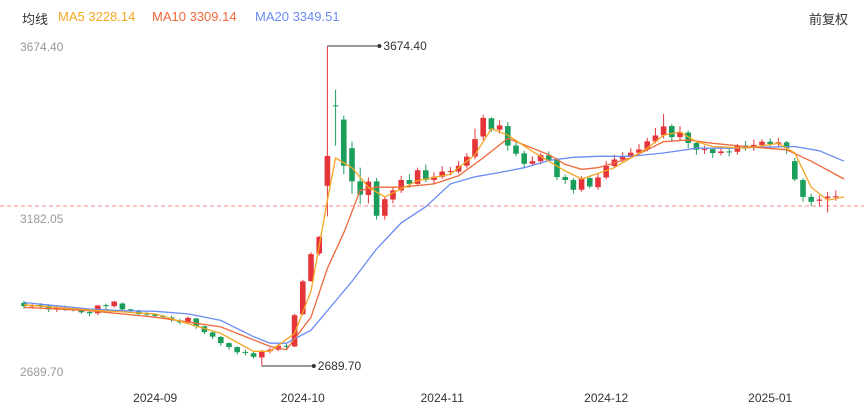 This screenshot has width=864, height=417. What do you see at coordinates (828, 19) in the screenshot?
I see `price-adjust-toggle: 前复权` at bounding box center [828, 19].